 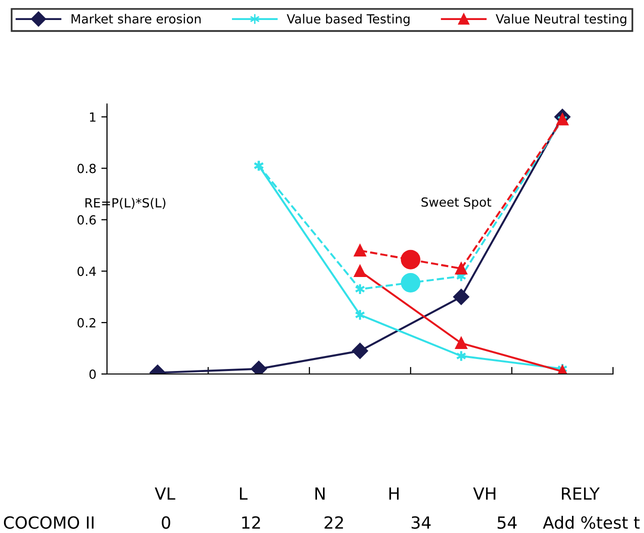 What do you see at coordinates (561, 20) in the screenshot?
I see `legend-label: Value Neutral testing` at bounding box center [561, 20].